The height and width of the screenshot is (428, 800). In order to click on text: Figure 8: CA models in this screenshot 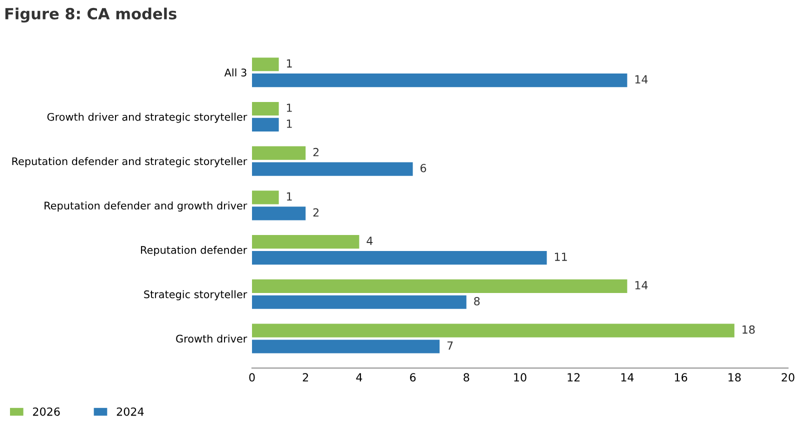, I will do `click(90, 15)`.